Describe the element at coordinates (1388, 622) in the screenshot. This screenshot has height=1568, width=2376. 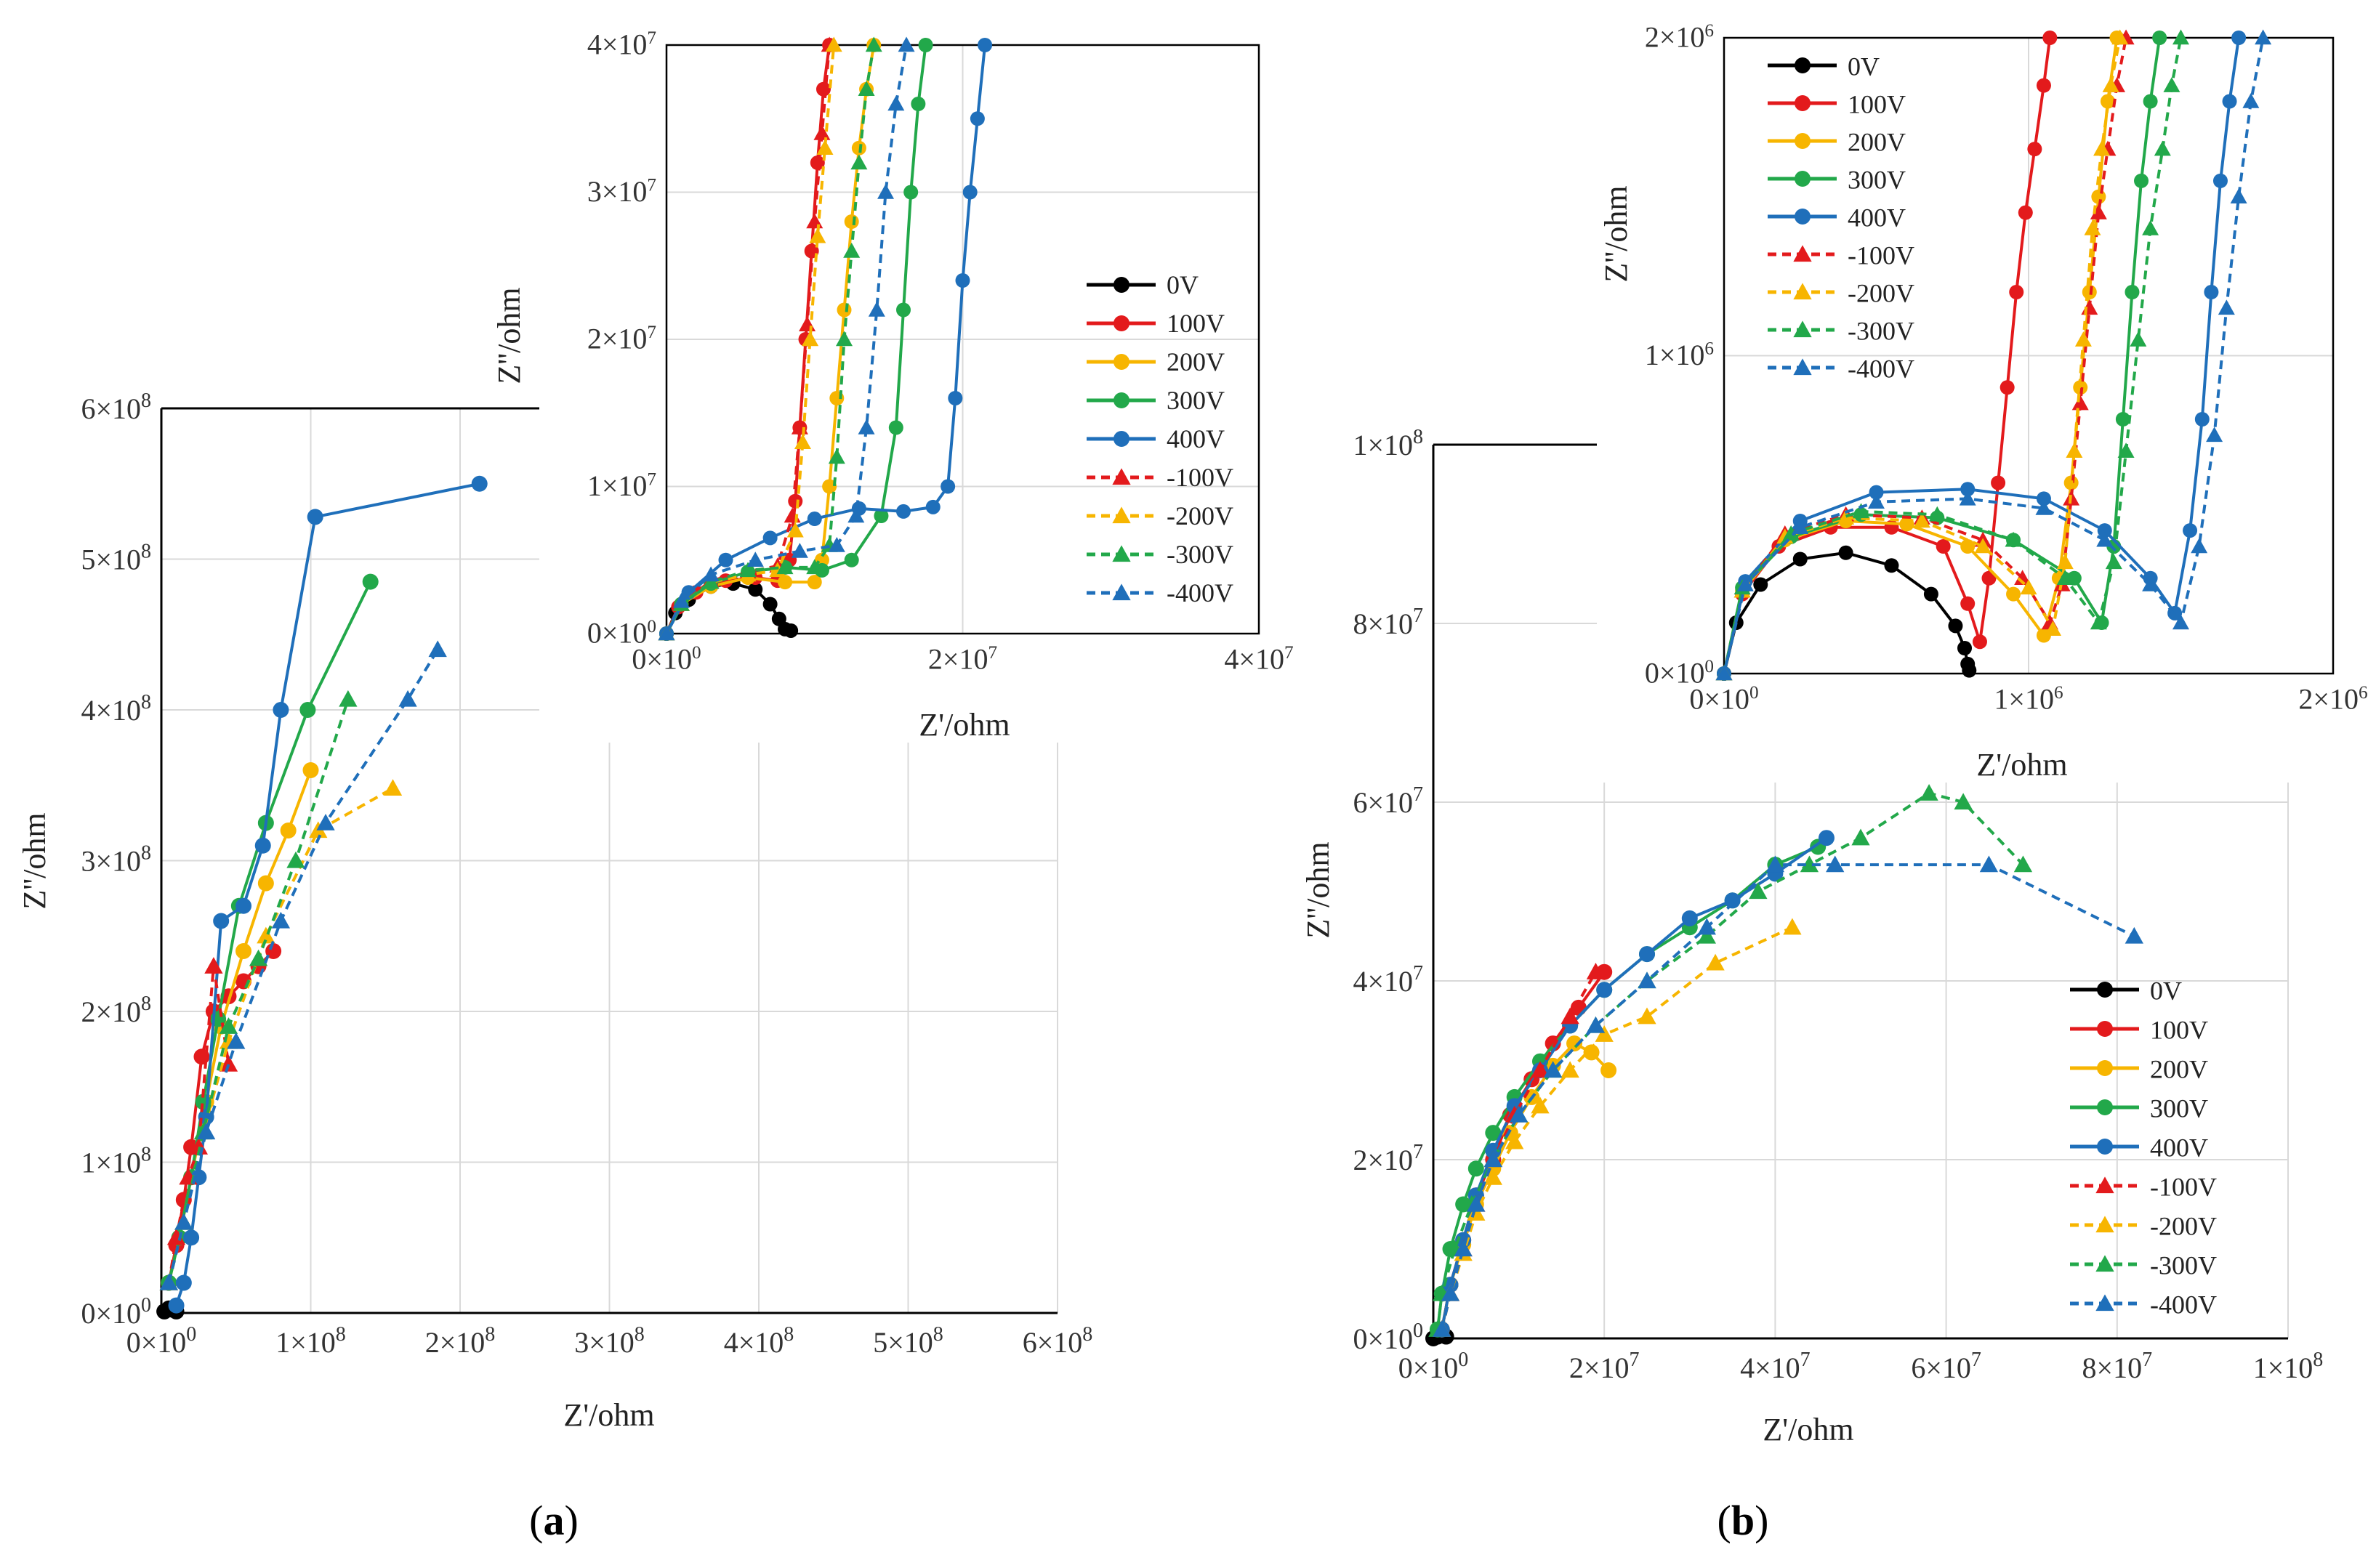
I see `y-tick-label: 8×10⁷` at that location.